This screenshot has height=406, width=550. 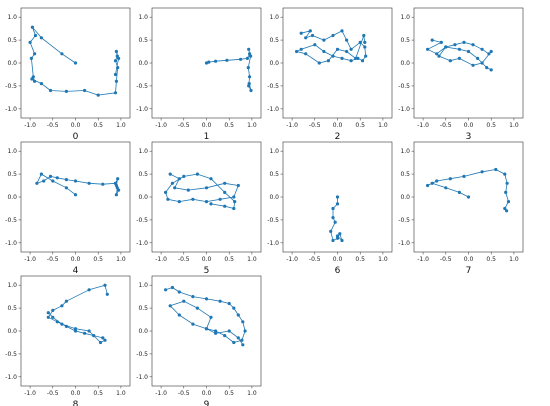 I want to click on panel-3: -1.0 -0.5 0.0 0.5 1.0 1.0 0.5 0.0 -0.5 -1.0 3, so click(x=461, y=74).